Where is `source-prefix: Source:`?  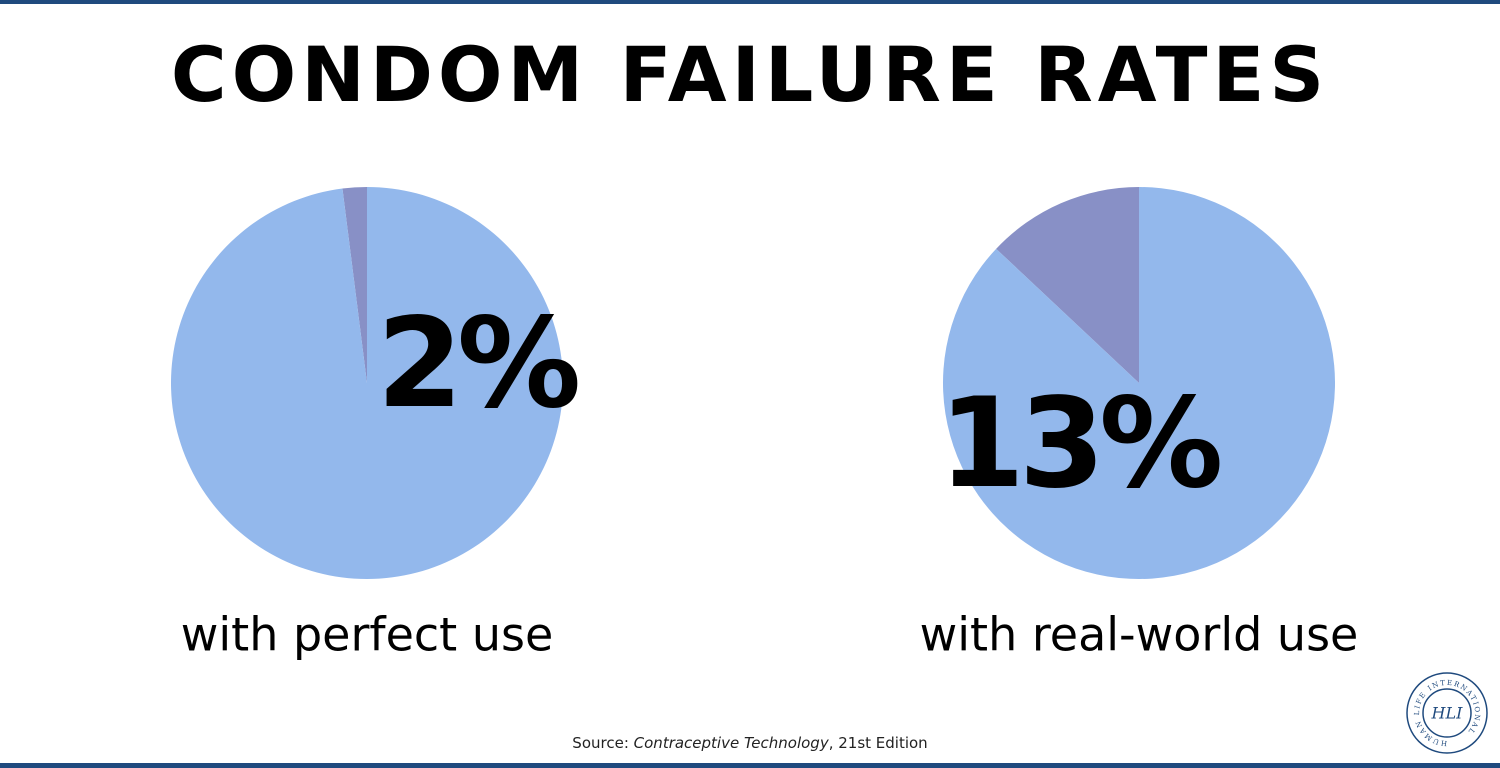
source-prefix: Source: is located at coordinates (600, 743).